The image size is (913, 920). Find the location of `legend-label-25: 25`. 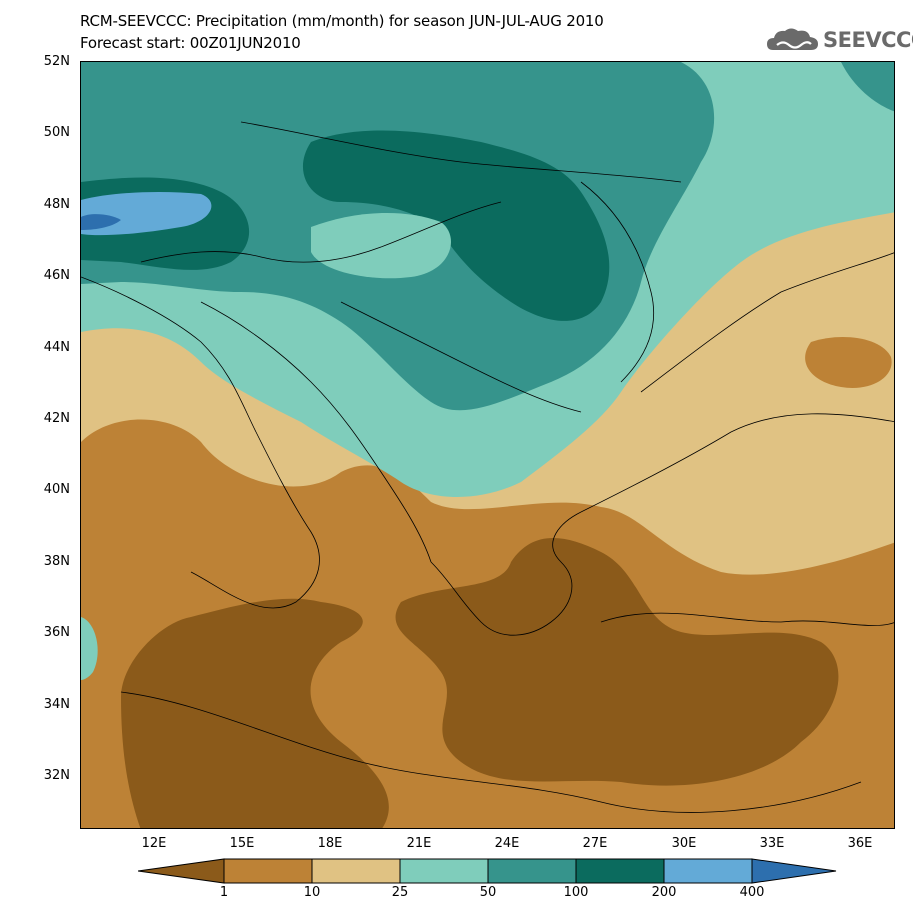

legend-label-25: 25 is located at coordinates (400, 892).